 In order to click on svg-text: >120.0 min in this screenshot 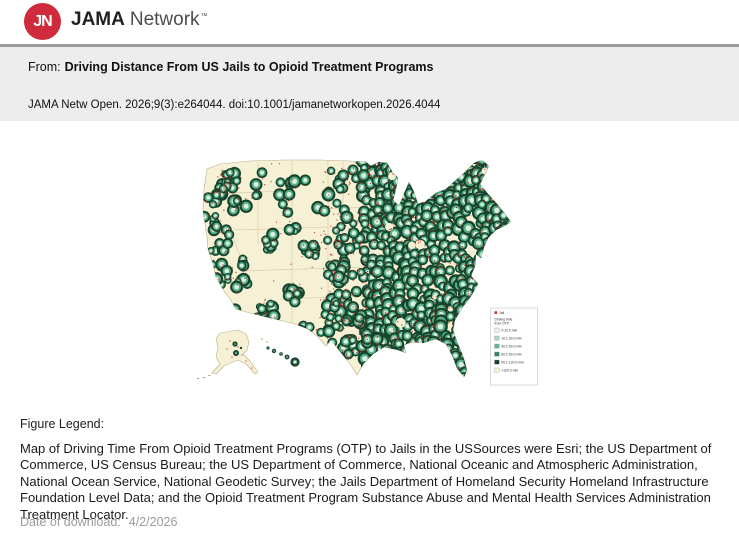, I will do `click(509, 370)`.